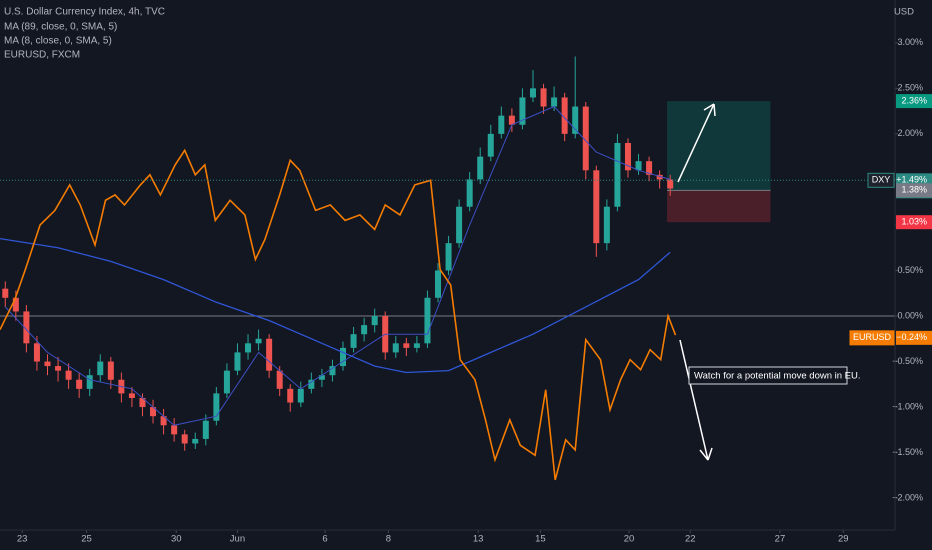  I want to click on x-tick-label: 22, so click(690, 539).